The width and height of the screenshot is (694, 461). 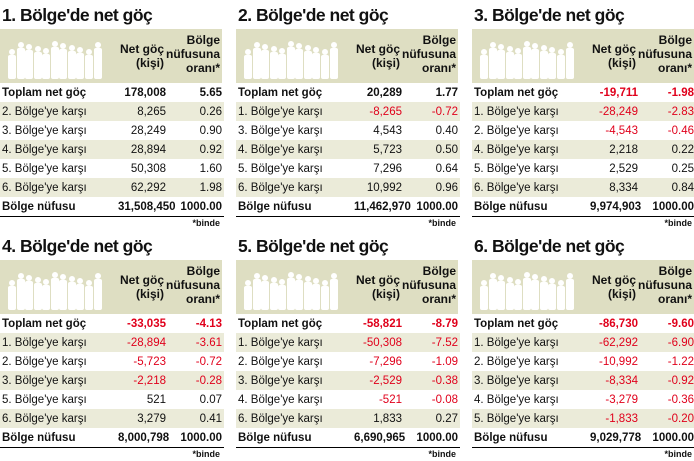 I want to click on migration-value: -2,218, so click(x=142, y=380).